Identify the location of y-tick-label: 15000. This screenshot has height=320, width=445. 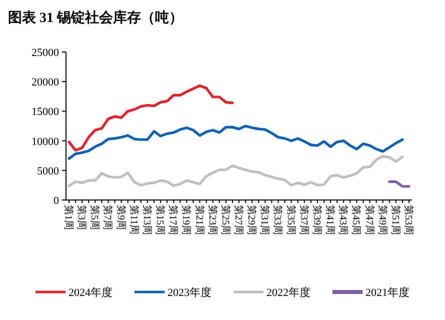
(46, 112).